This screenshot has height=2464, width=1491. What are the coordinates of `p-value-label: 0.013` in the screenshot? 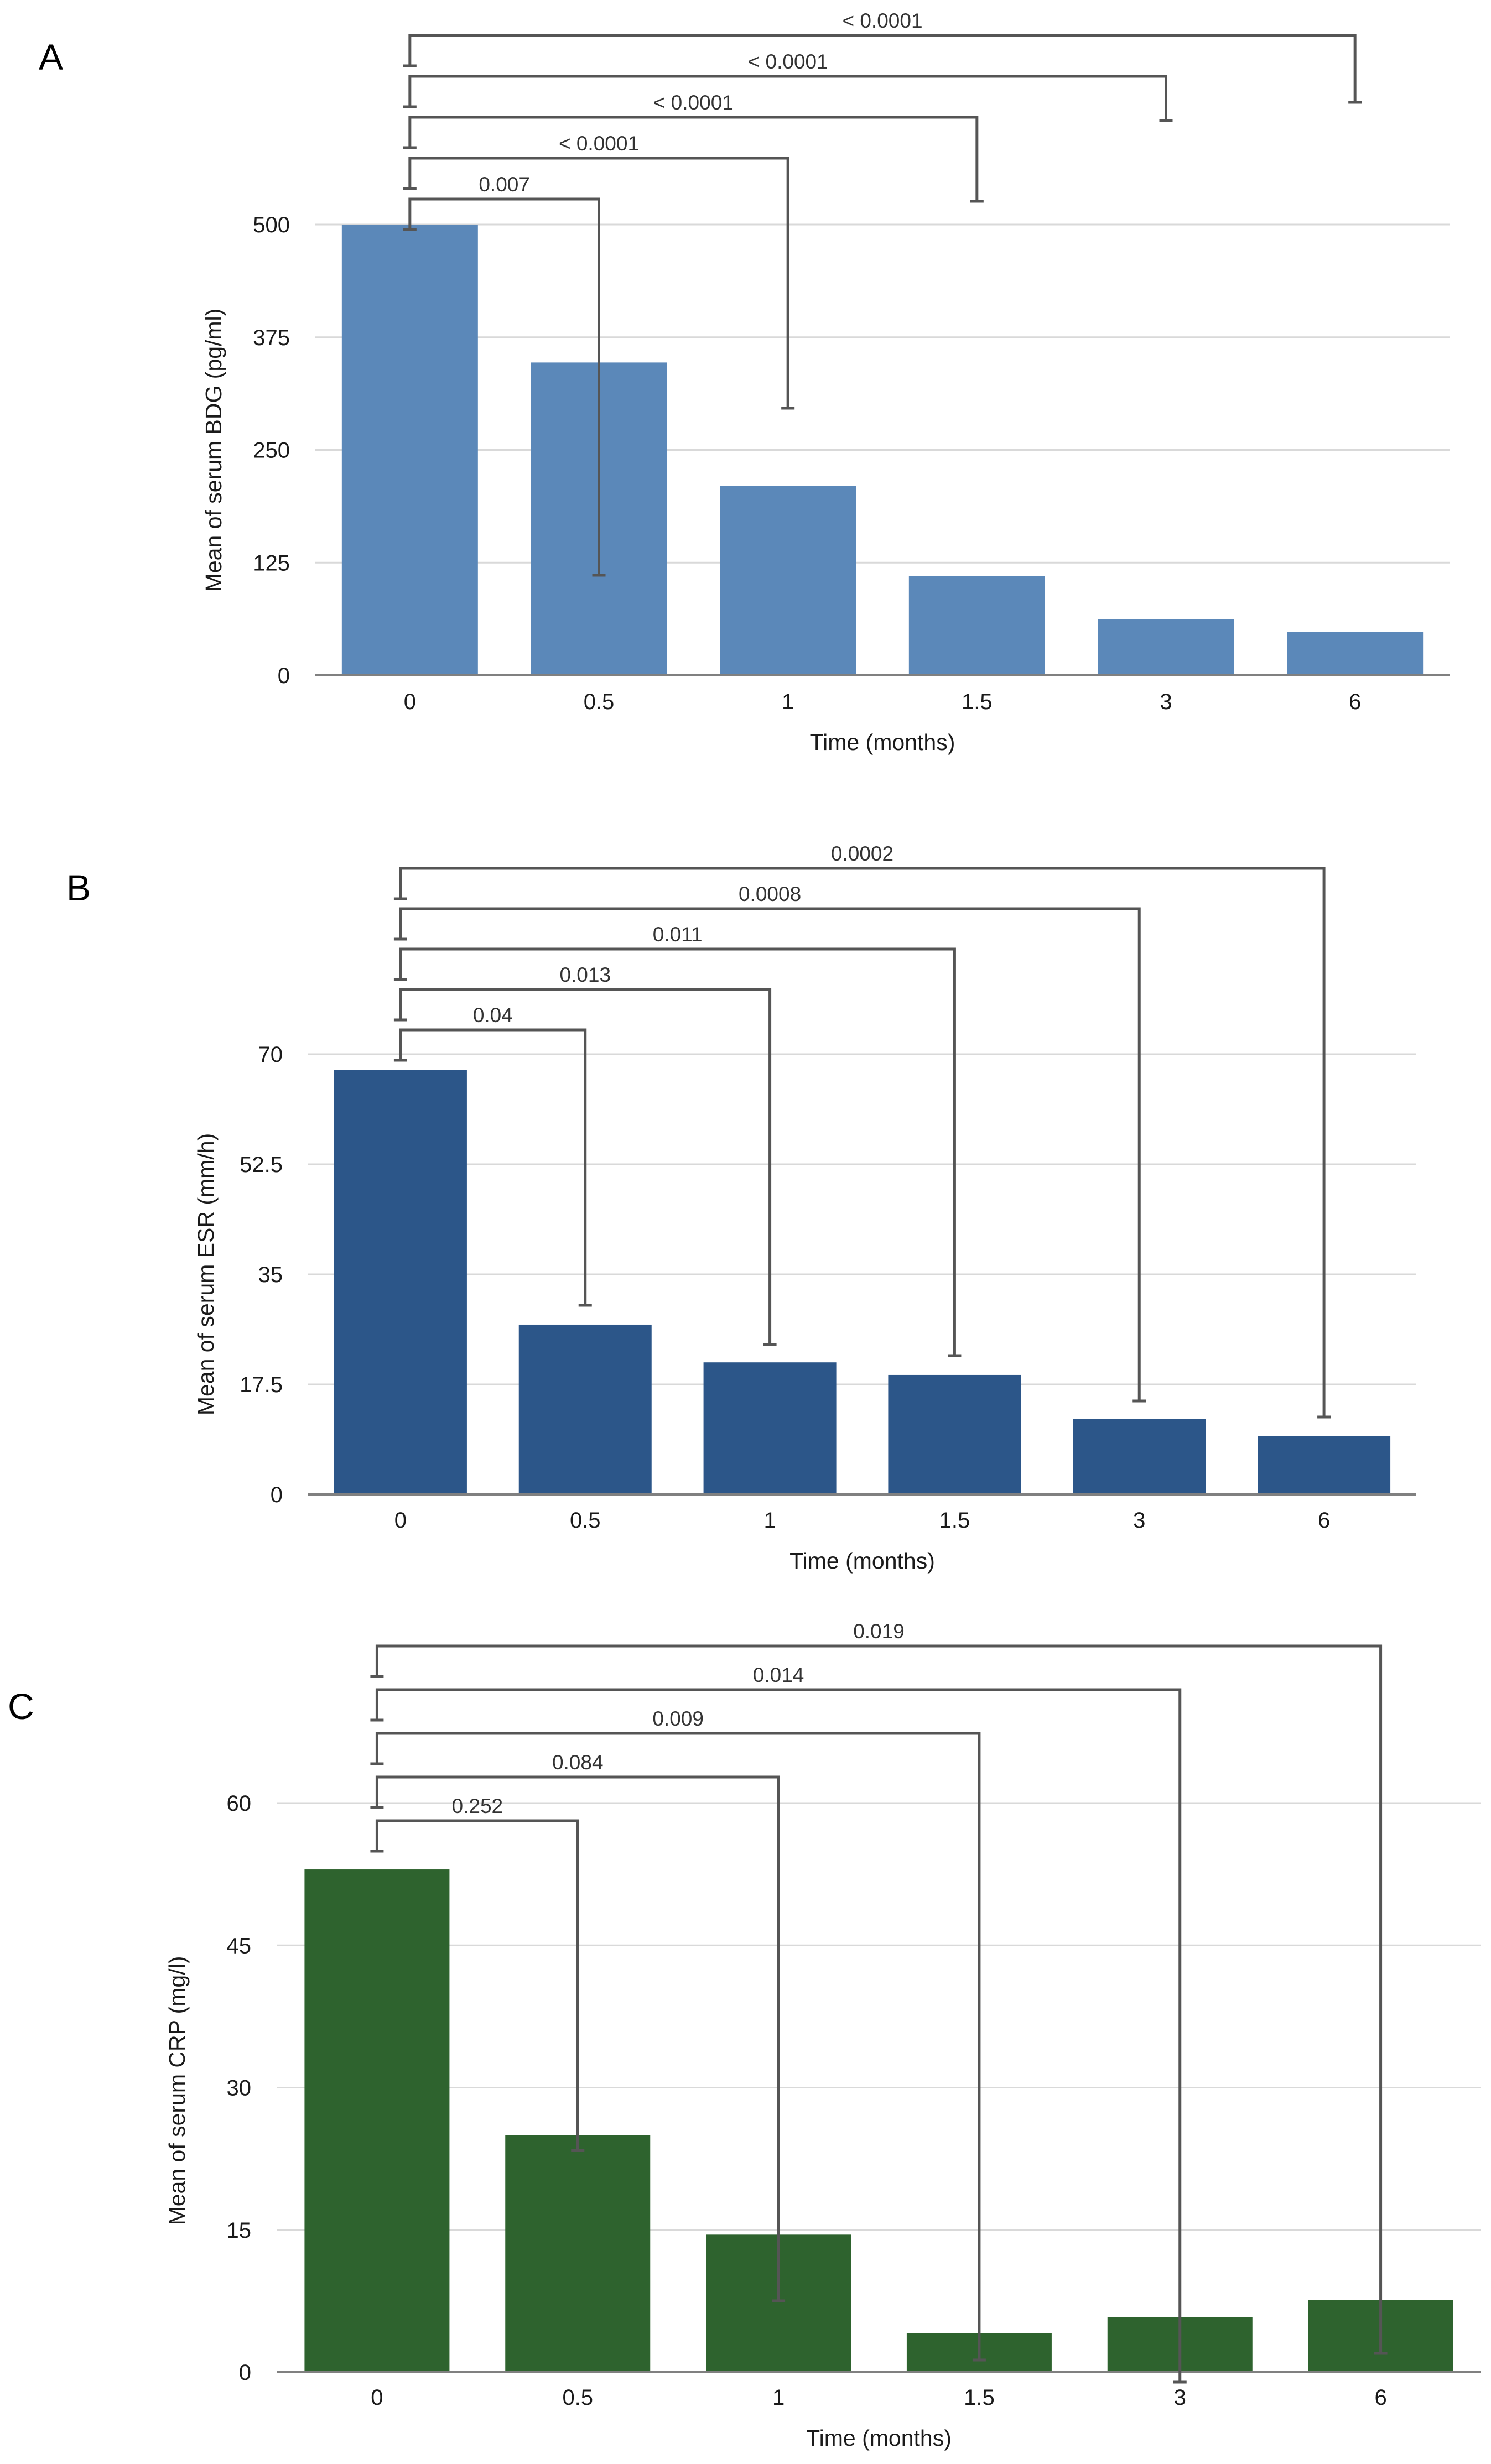 It's located at (585, 974).